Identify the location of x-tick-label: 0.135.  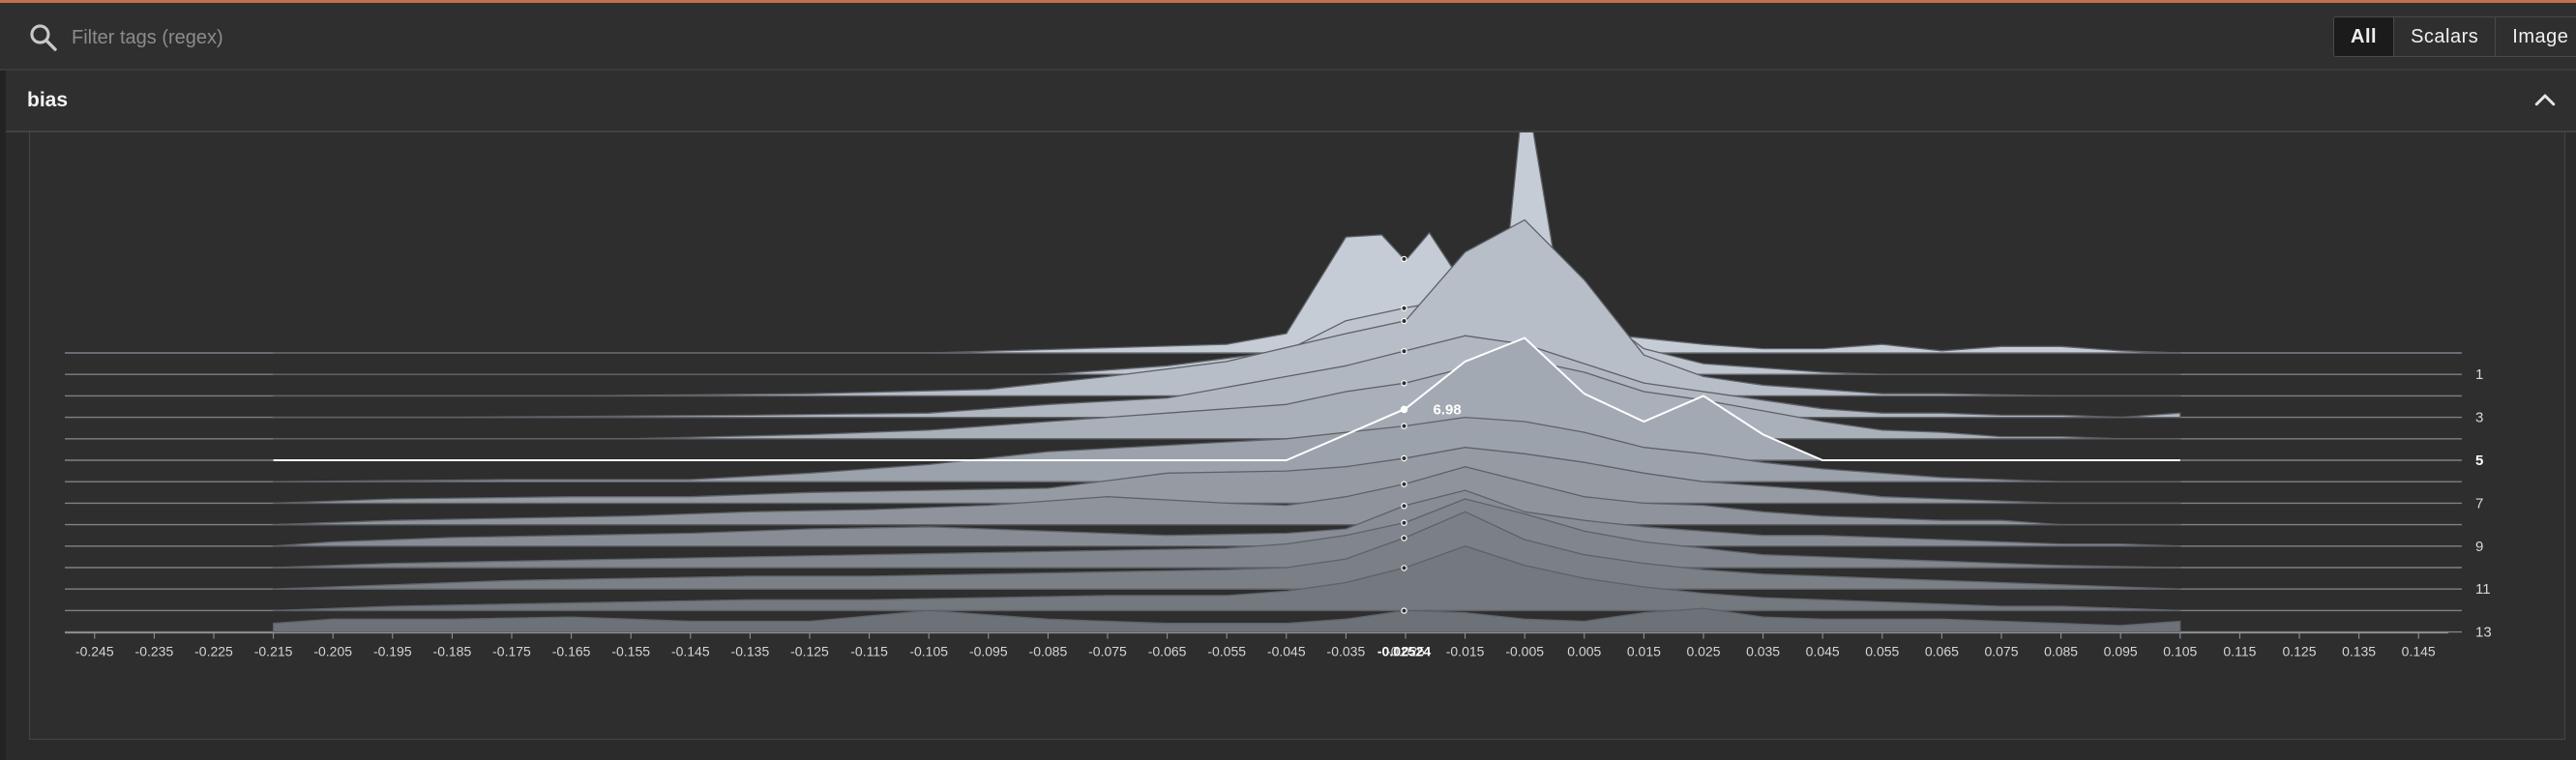
(2359, 651).